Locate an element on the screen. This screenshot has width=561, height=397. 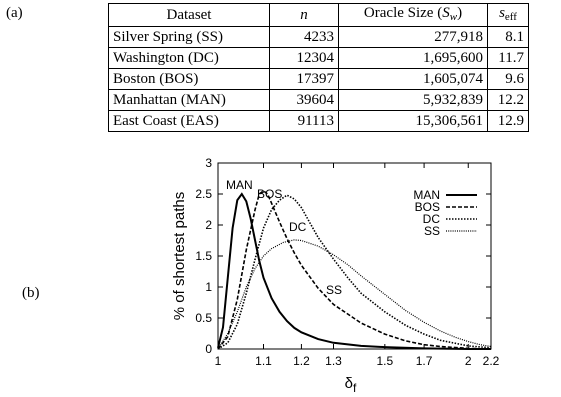
panel-label-a: (a) is located at coordinates (14, 13).